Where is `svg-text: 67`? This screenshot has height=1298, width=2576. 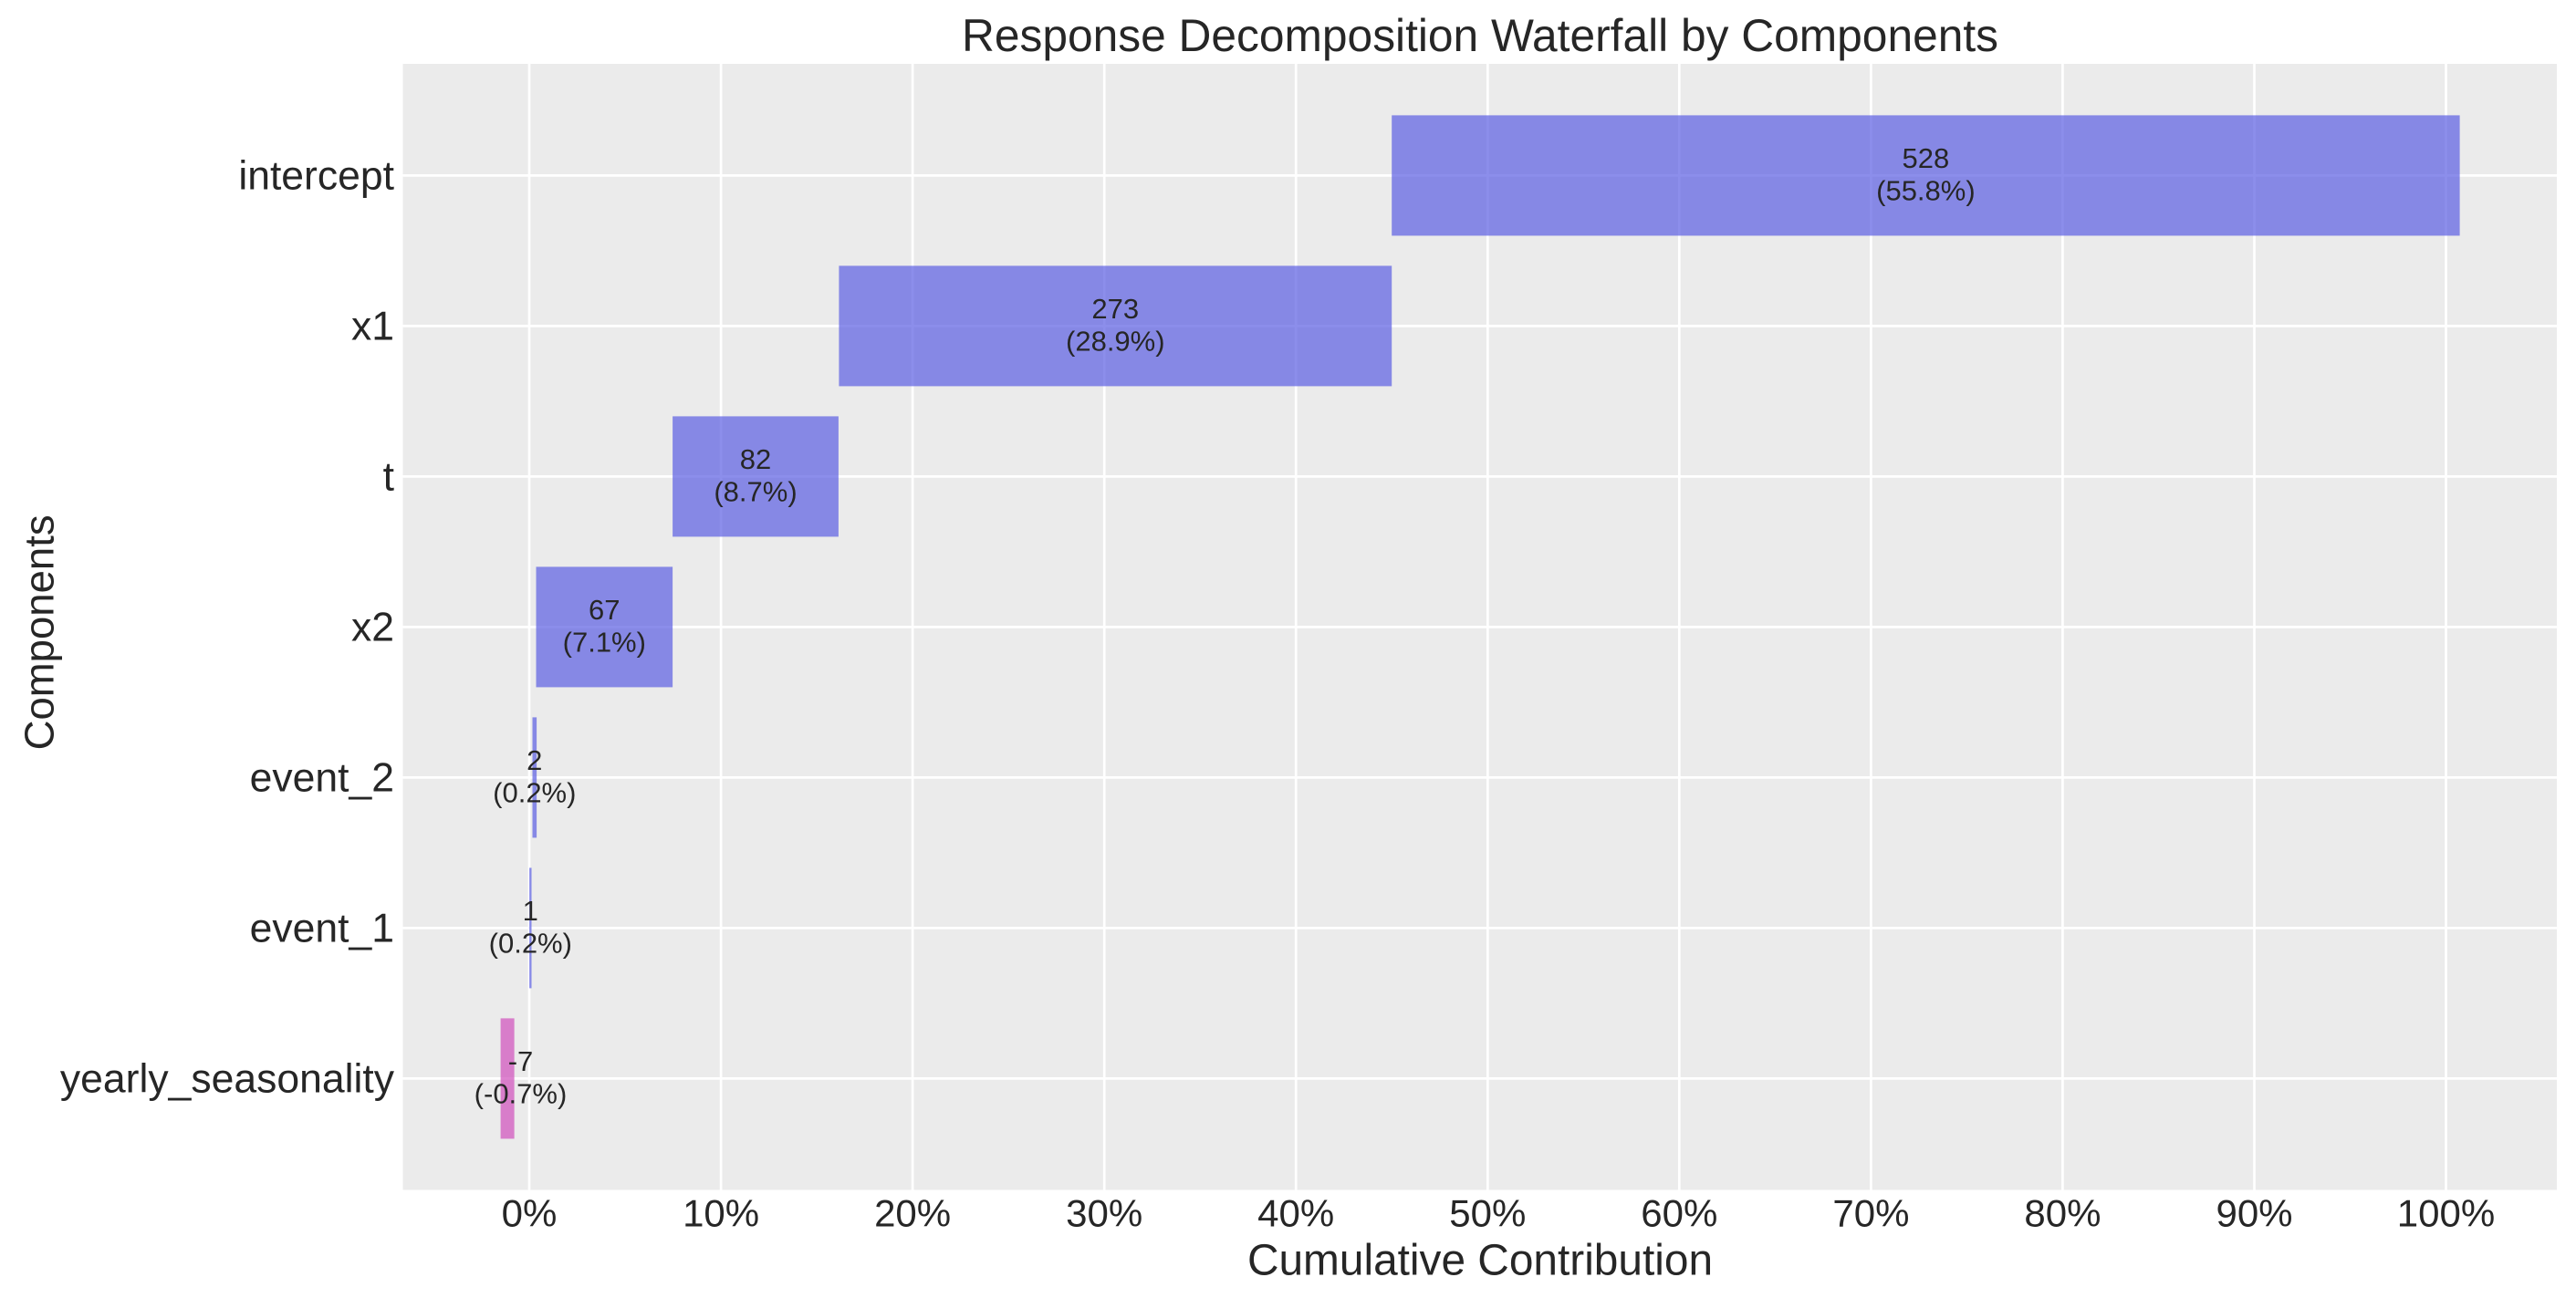 svg-text: 67 is located at coordinates (604, 610).